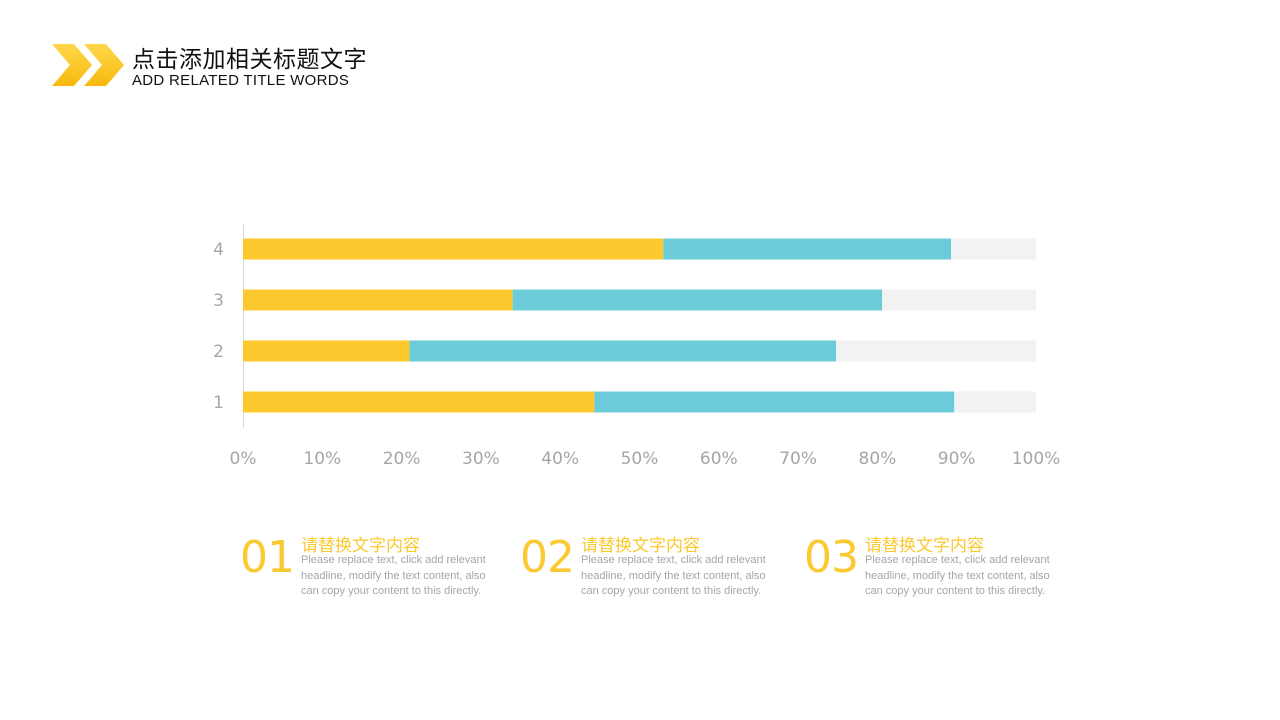 This screenshot has height=720, width=1280. Describe the element at coordinates (623, 351) in the screenshot. I see `bar-cat2-series2` at that location.